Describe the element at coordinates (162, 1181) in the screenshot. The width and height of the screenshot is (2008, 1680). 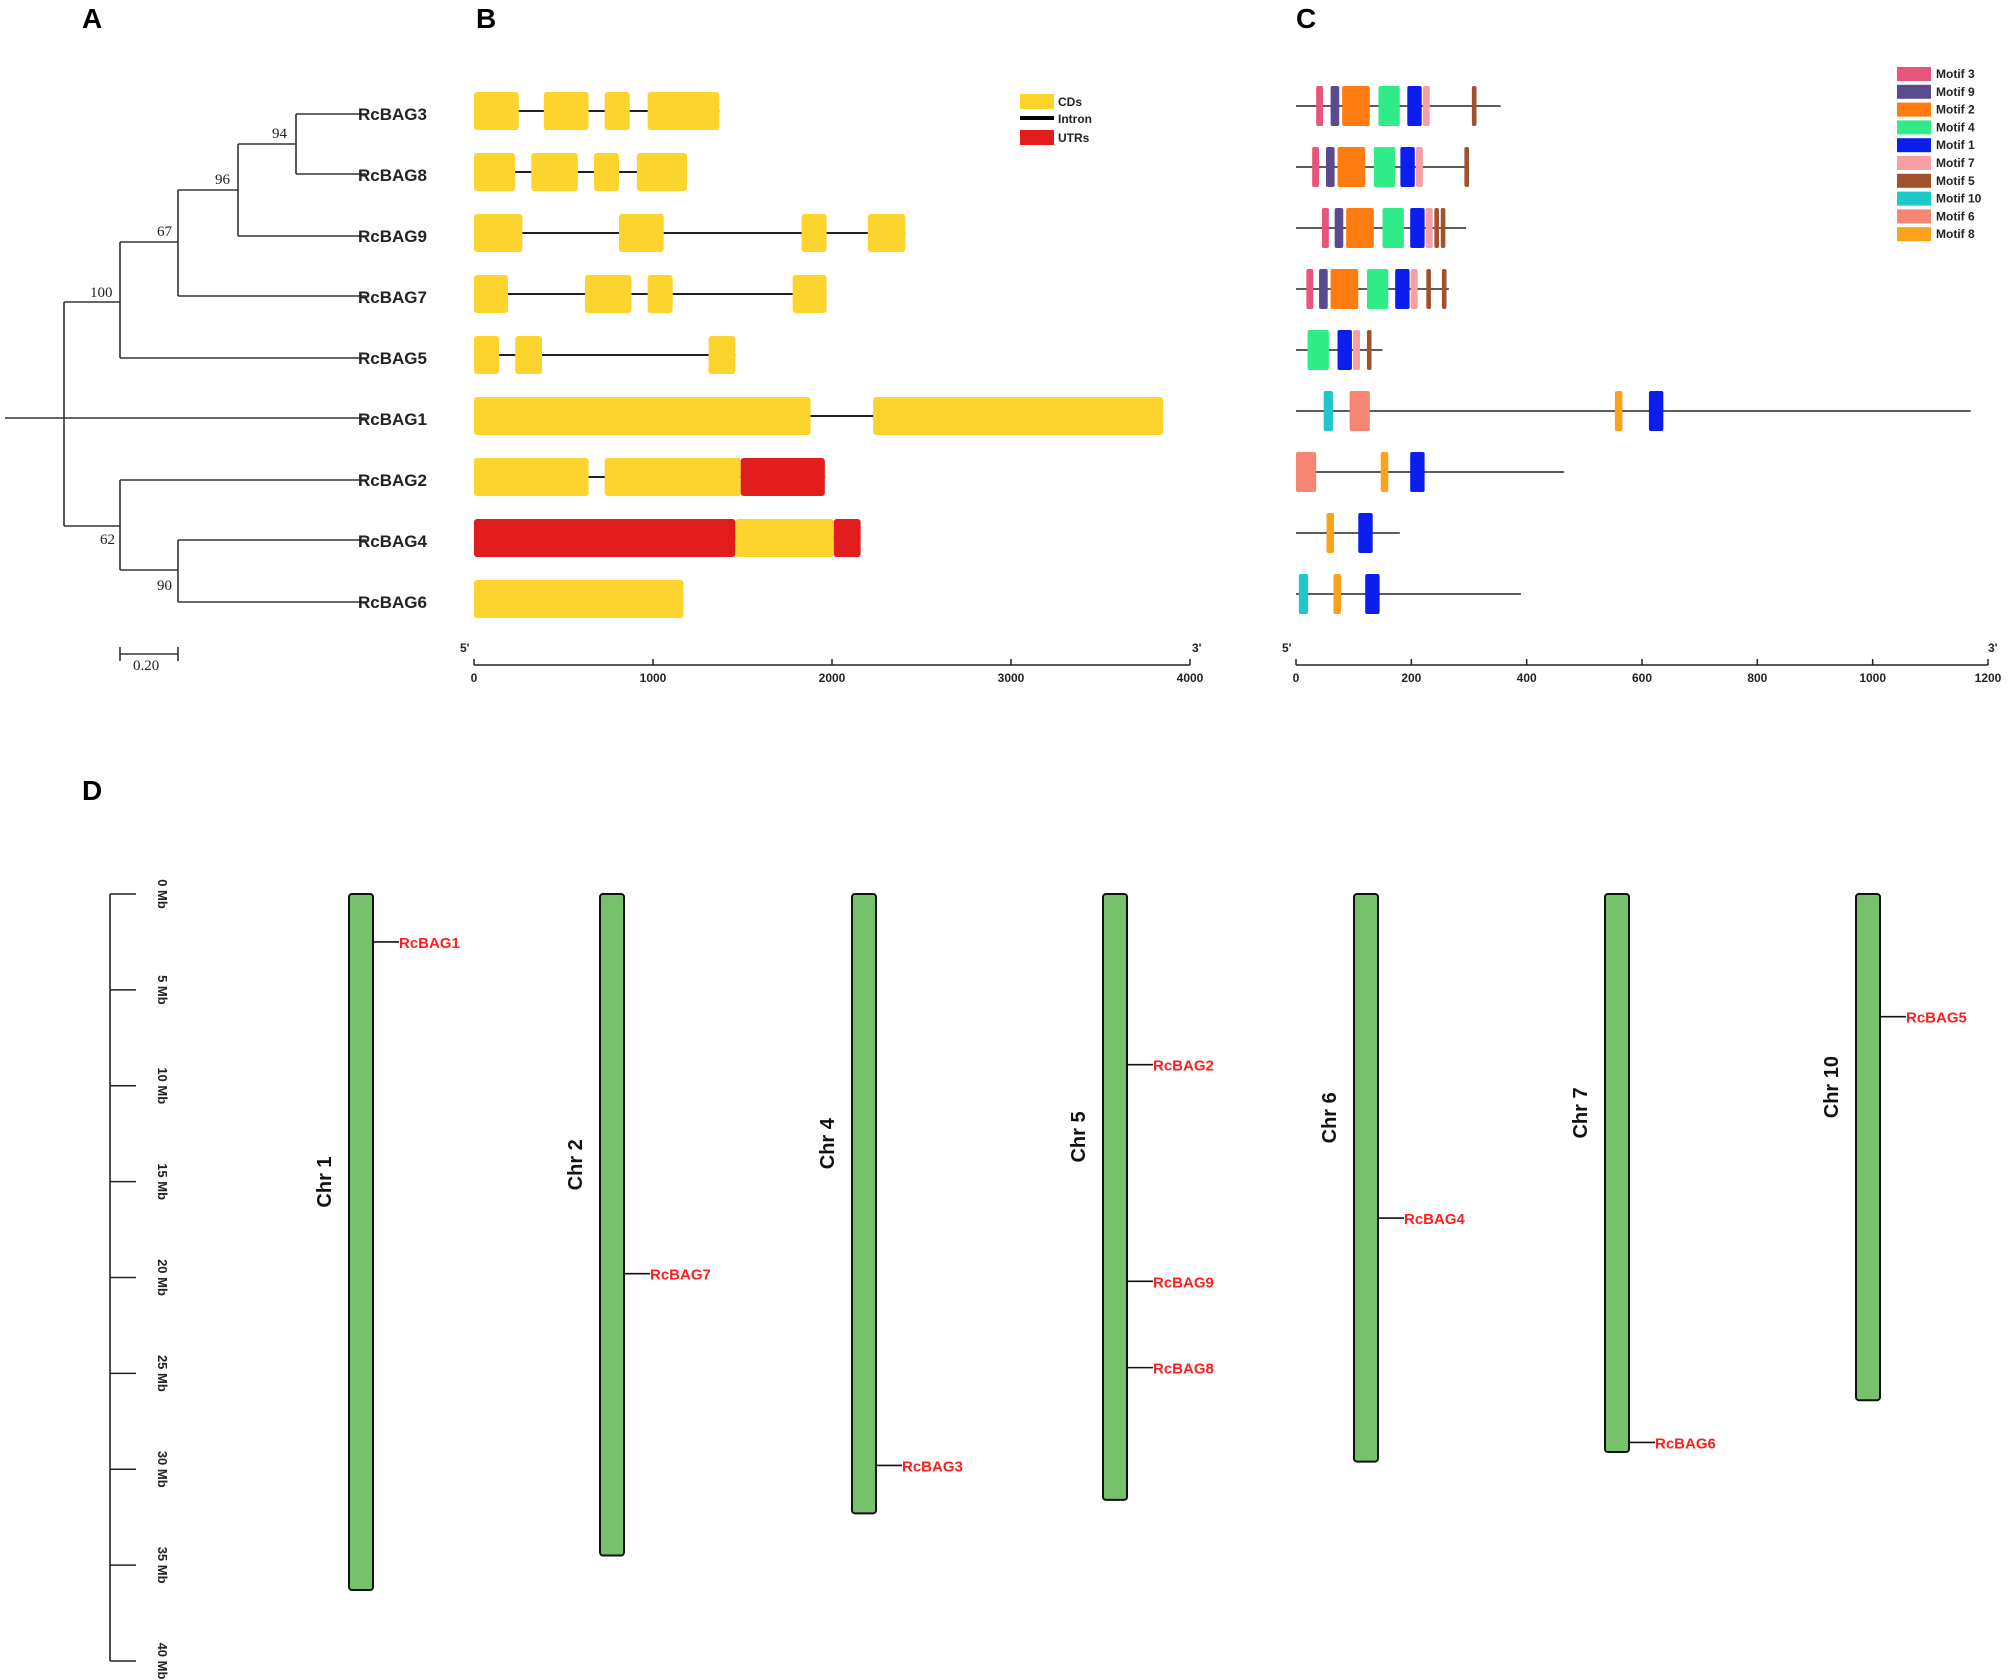
I see `scale-tick-label: 15 Mb` at that location.